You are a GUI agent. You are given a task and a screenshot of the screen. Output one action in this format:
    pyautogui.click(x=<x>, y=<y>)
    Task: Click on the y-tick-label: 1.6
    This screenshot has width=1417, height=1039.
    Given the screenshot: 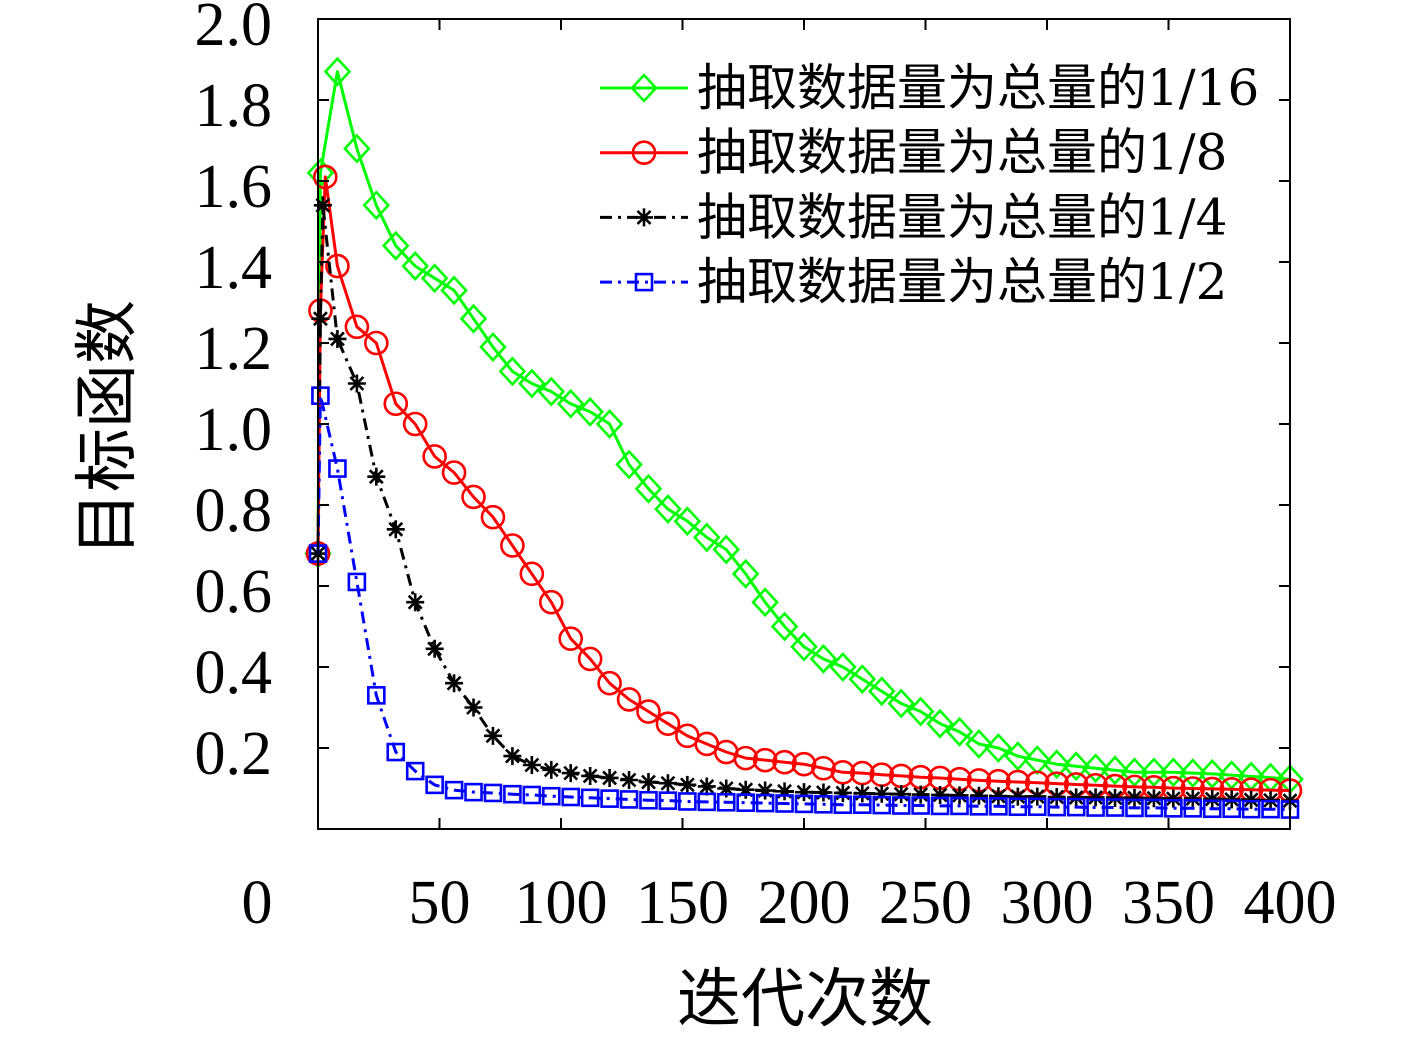 What is the action you would take?
    pyautogui.click(x=234, y=187)
    